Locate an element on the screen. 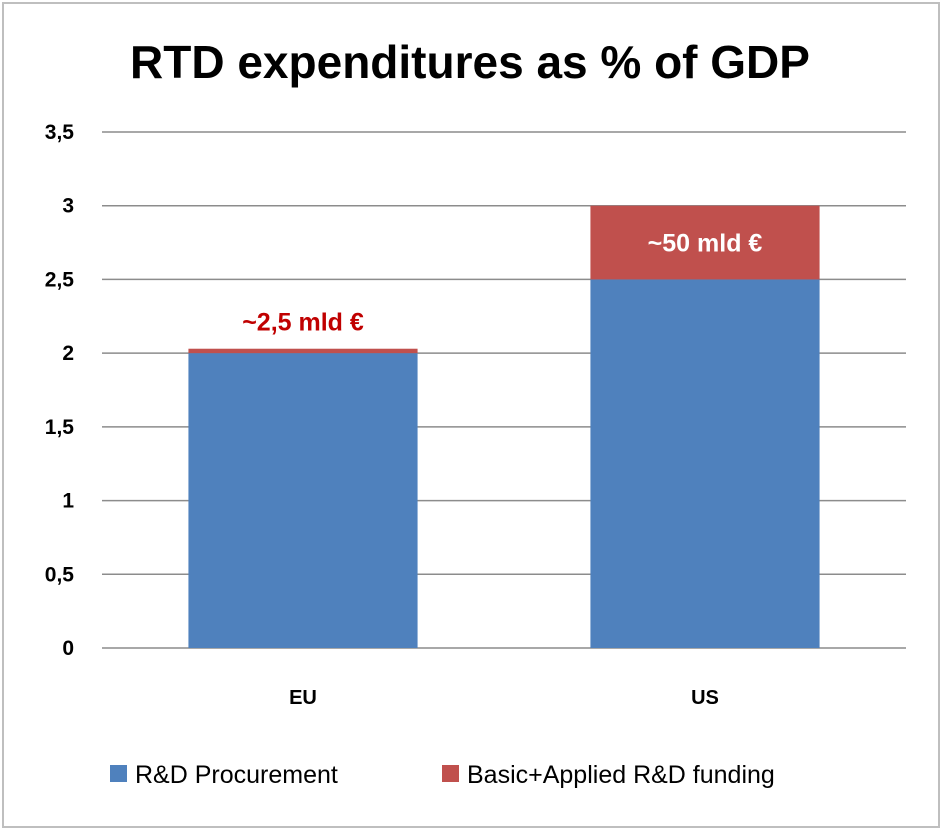 Image resolution: width=944 pixels, height=832 pixels. y-tick-label: 0,5 is located at coordinates (60, 574).